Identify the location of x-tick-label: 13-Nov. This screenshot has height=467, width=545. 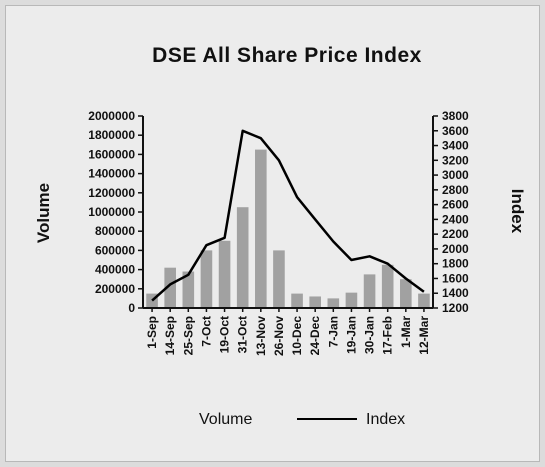
(261, 336).